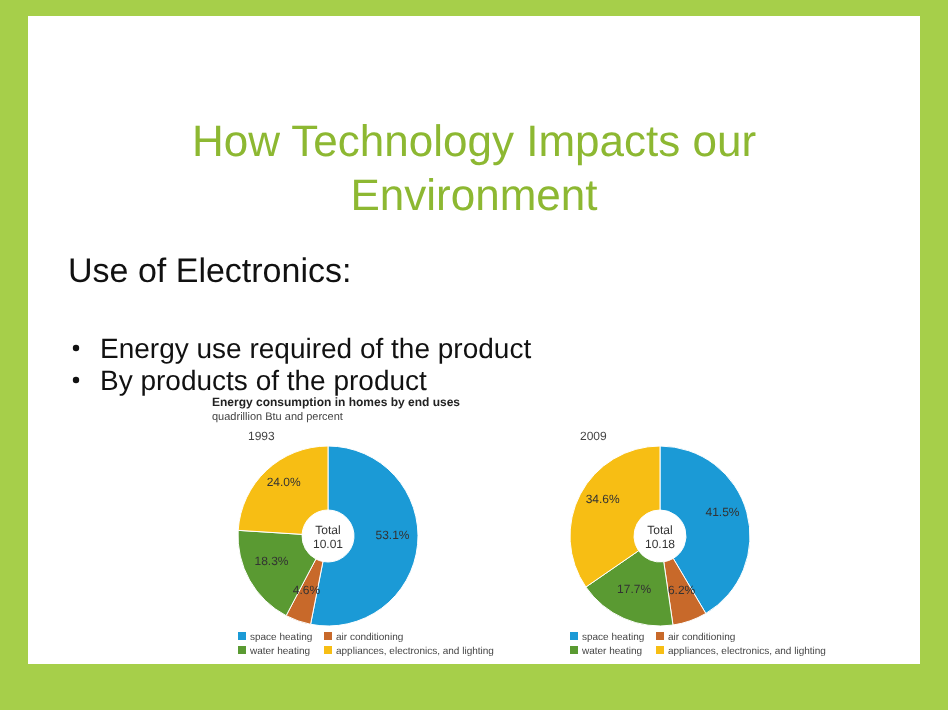 The height and width of the screenshot is (710, 948). What do you see at coordinates (210, 271) in the screenshot?
I see `text: Use of Electronics:` at bounding box center [210, 271].